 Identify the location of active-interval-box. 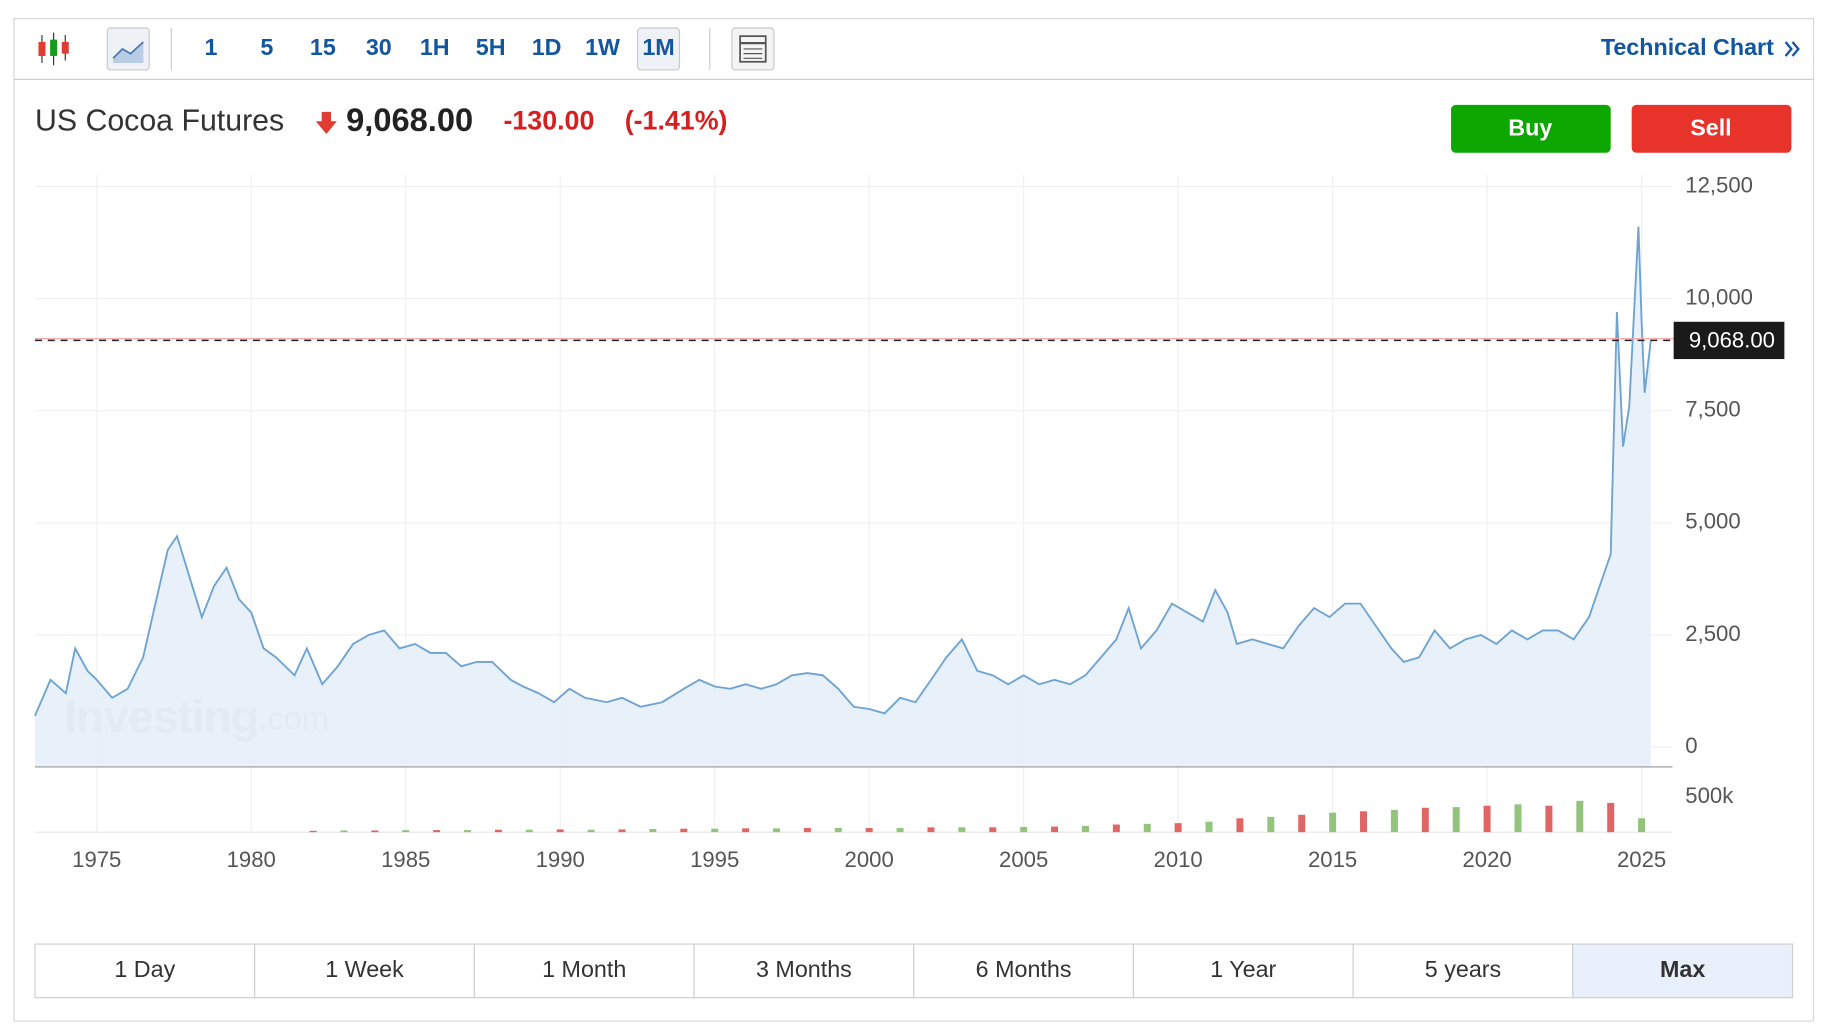
(658, 49).